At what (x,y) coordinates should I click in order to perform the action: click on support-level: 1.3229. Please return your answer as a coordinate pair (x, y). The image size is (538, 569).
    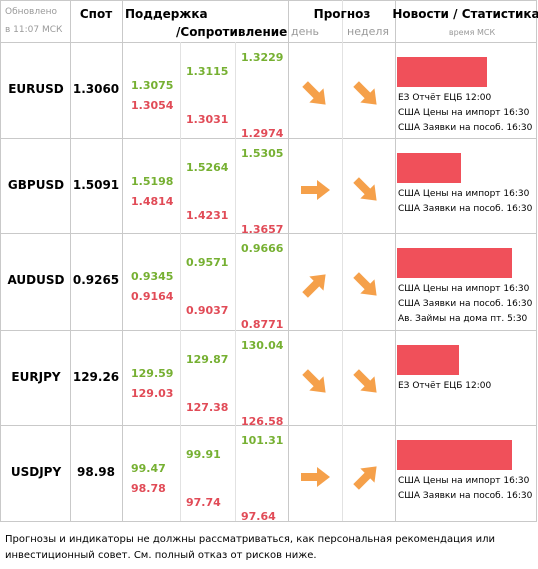
    Looking at the image, I should click on (262, 57).